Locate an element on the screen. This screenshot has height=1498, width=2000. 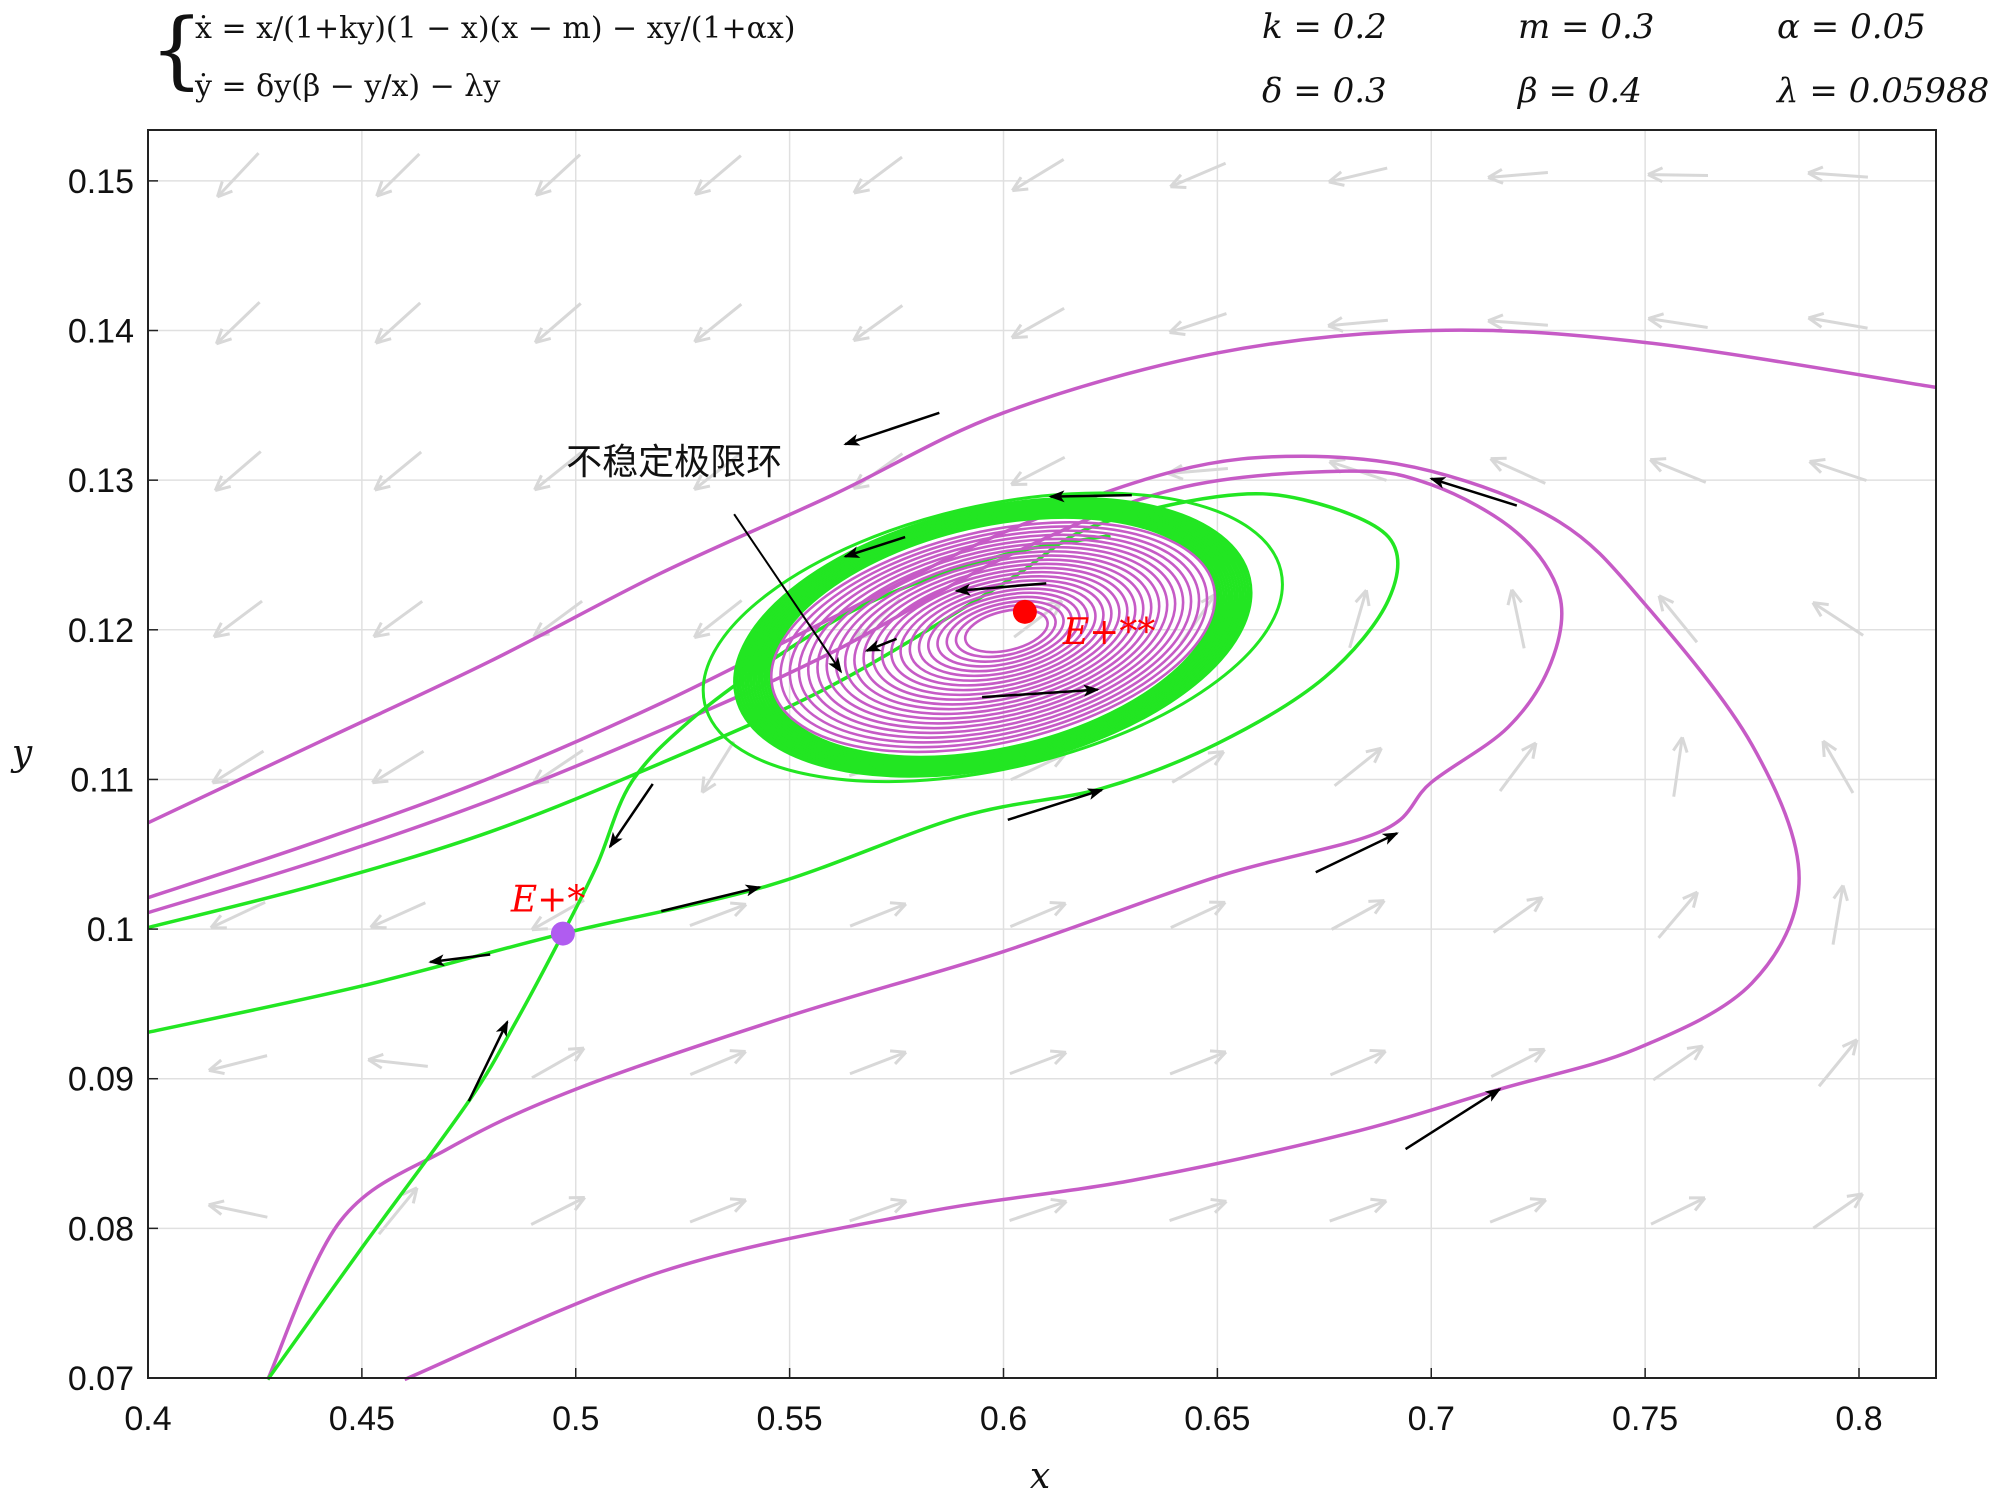
annotation-arrow is located at coordinates (788, 593).